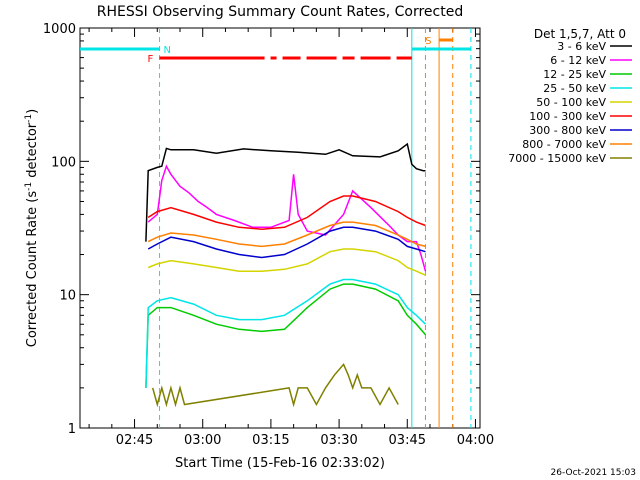 This screenshot has width=640, height=480. What do you see at coordinates (567, 116) in the screenshot?
I see `legend-entry-label: 100 - 300 keV` at bounding box center [567, 116].